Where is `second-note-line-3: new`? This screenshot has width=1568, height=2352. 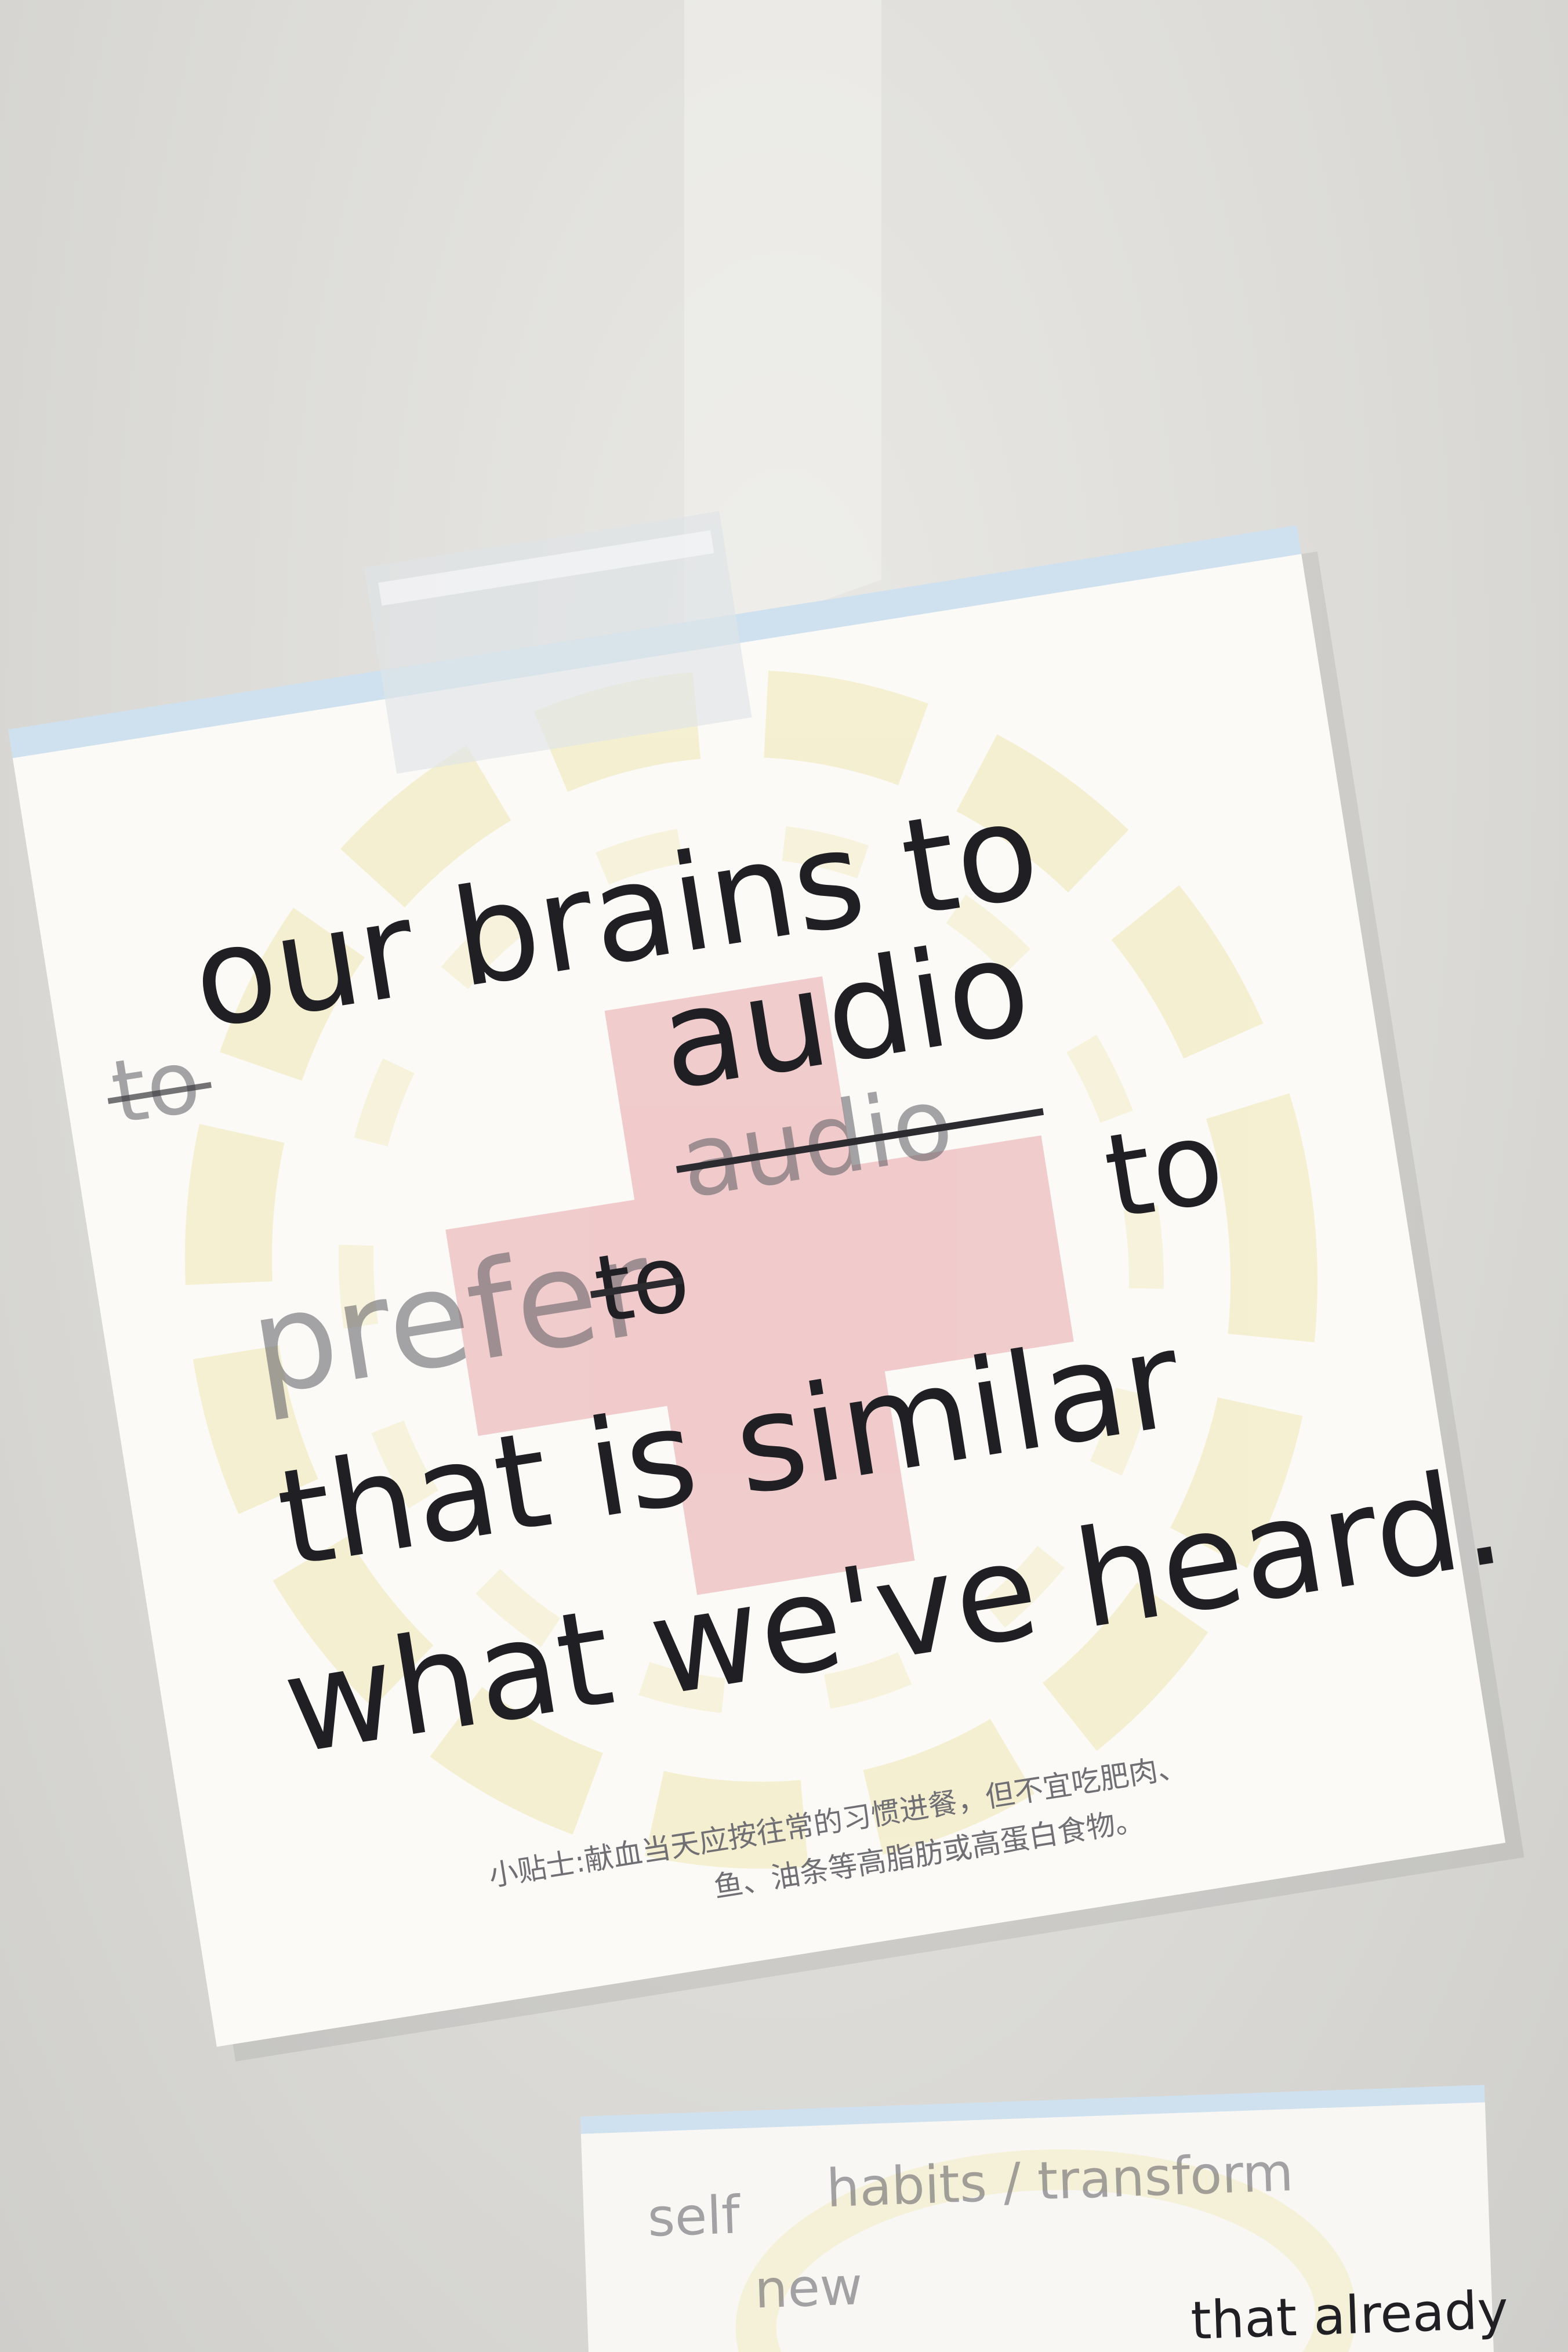 second-note-line-3: new is located at coordinates (809, 2288).